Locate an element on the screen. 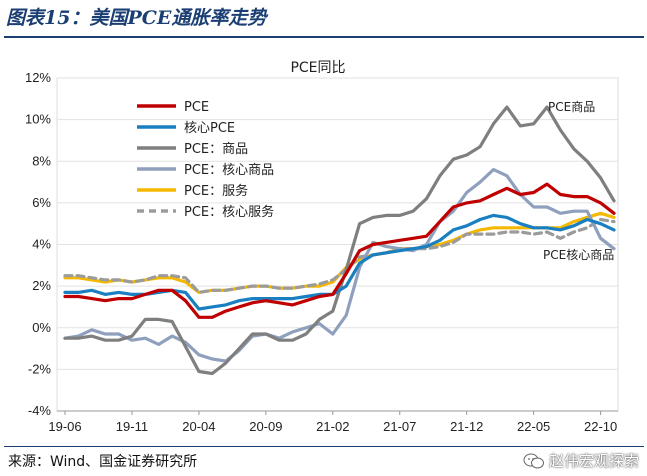 The width and height of the screenshot is (647, 476). x-tick-label: 19-06 is located at coordinates (64, 426).